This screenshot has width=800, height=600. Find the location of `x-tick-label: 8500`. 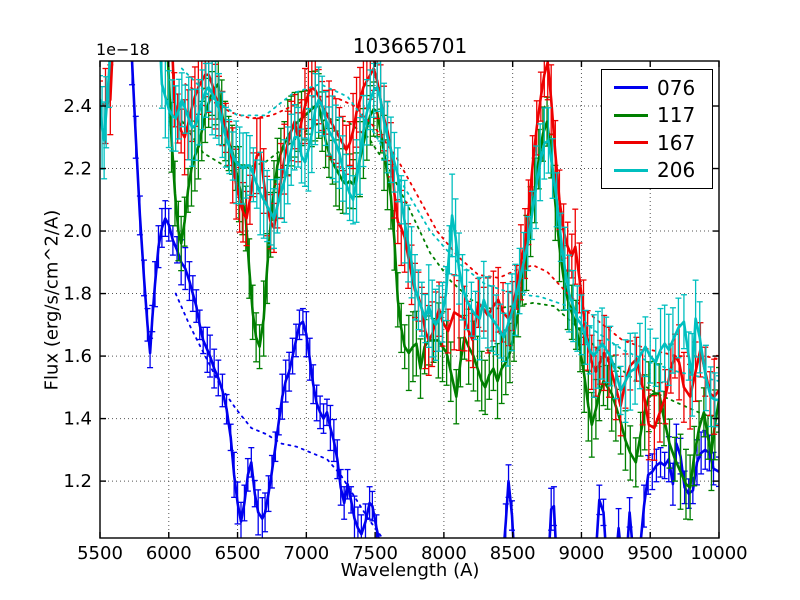

x-tick-label: 8500 is located at coordinates (513, 553).